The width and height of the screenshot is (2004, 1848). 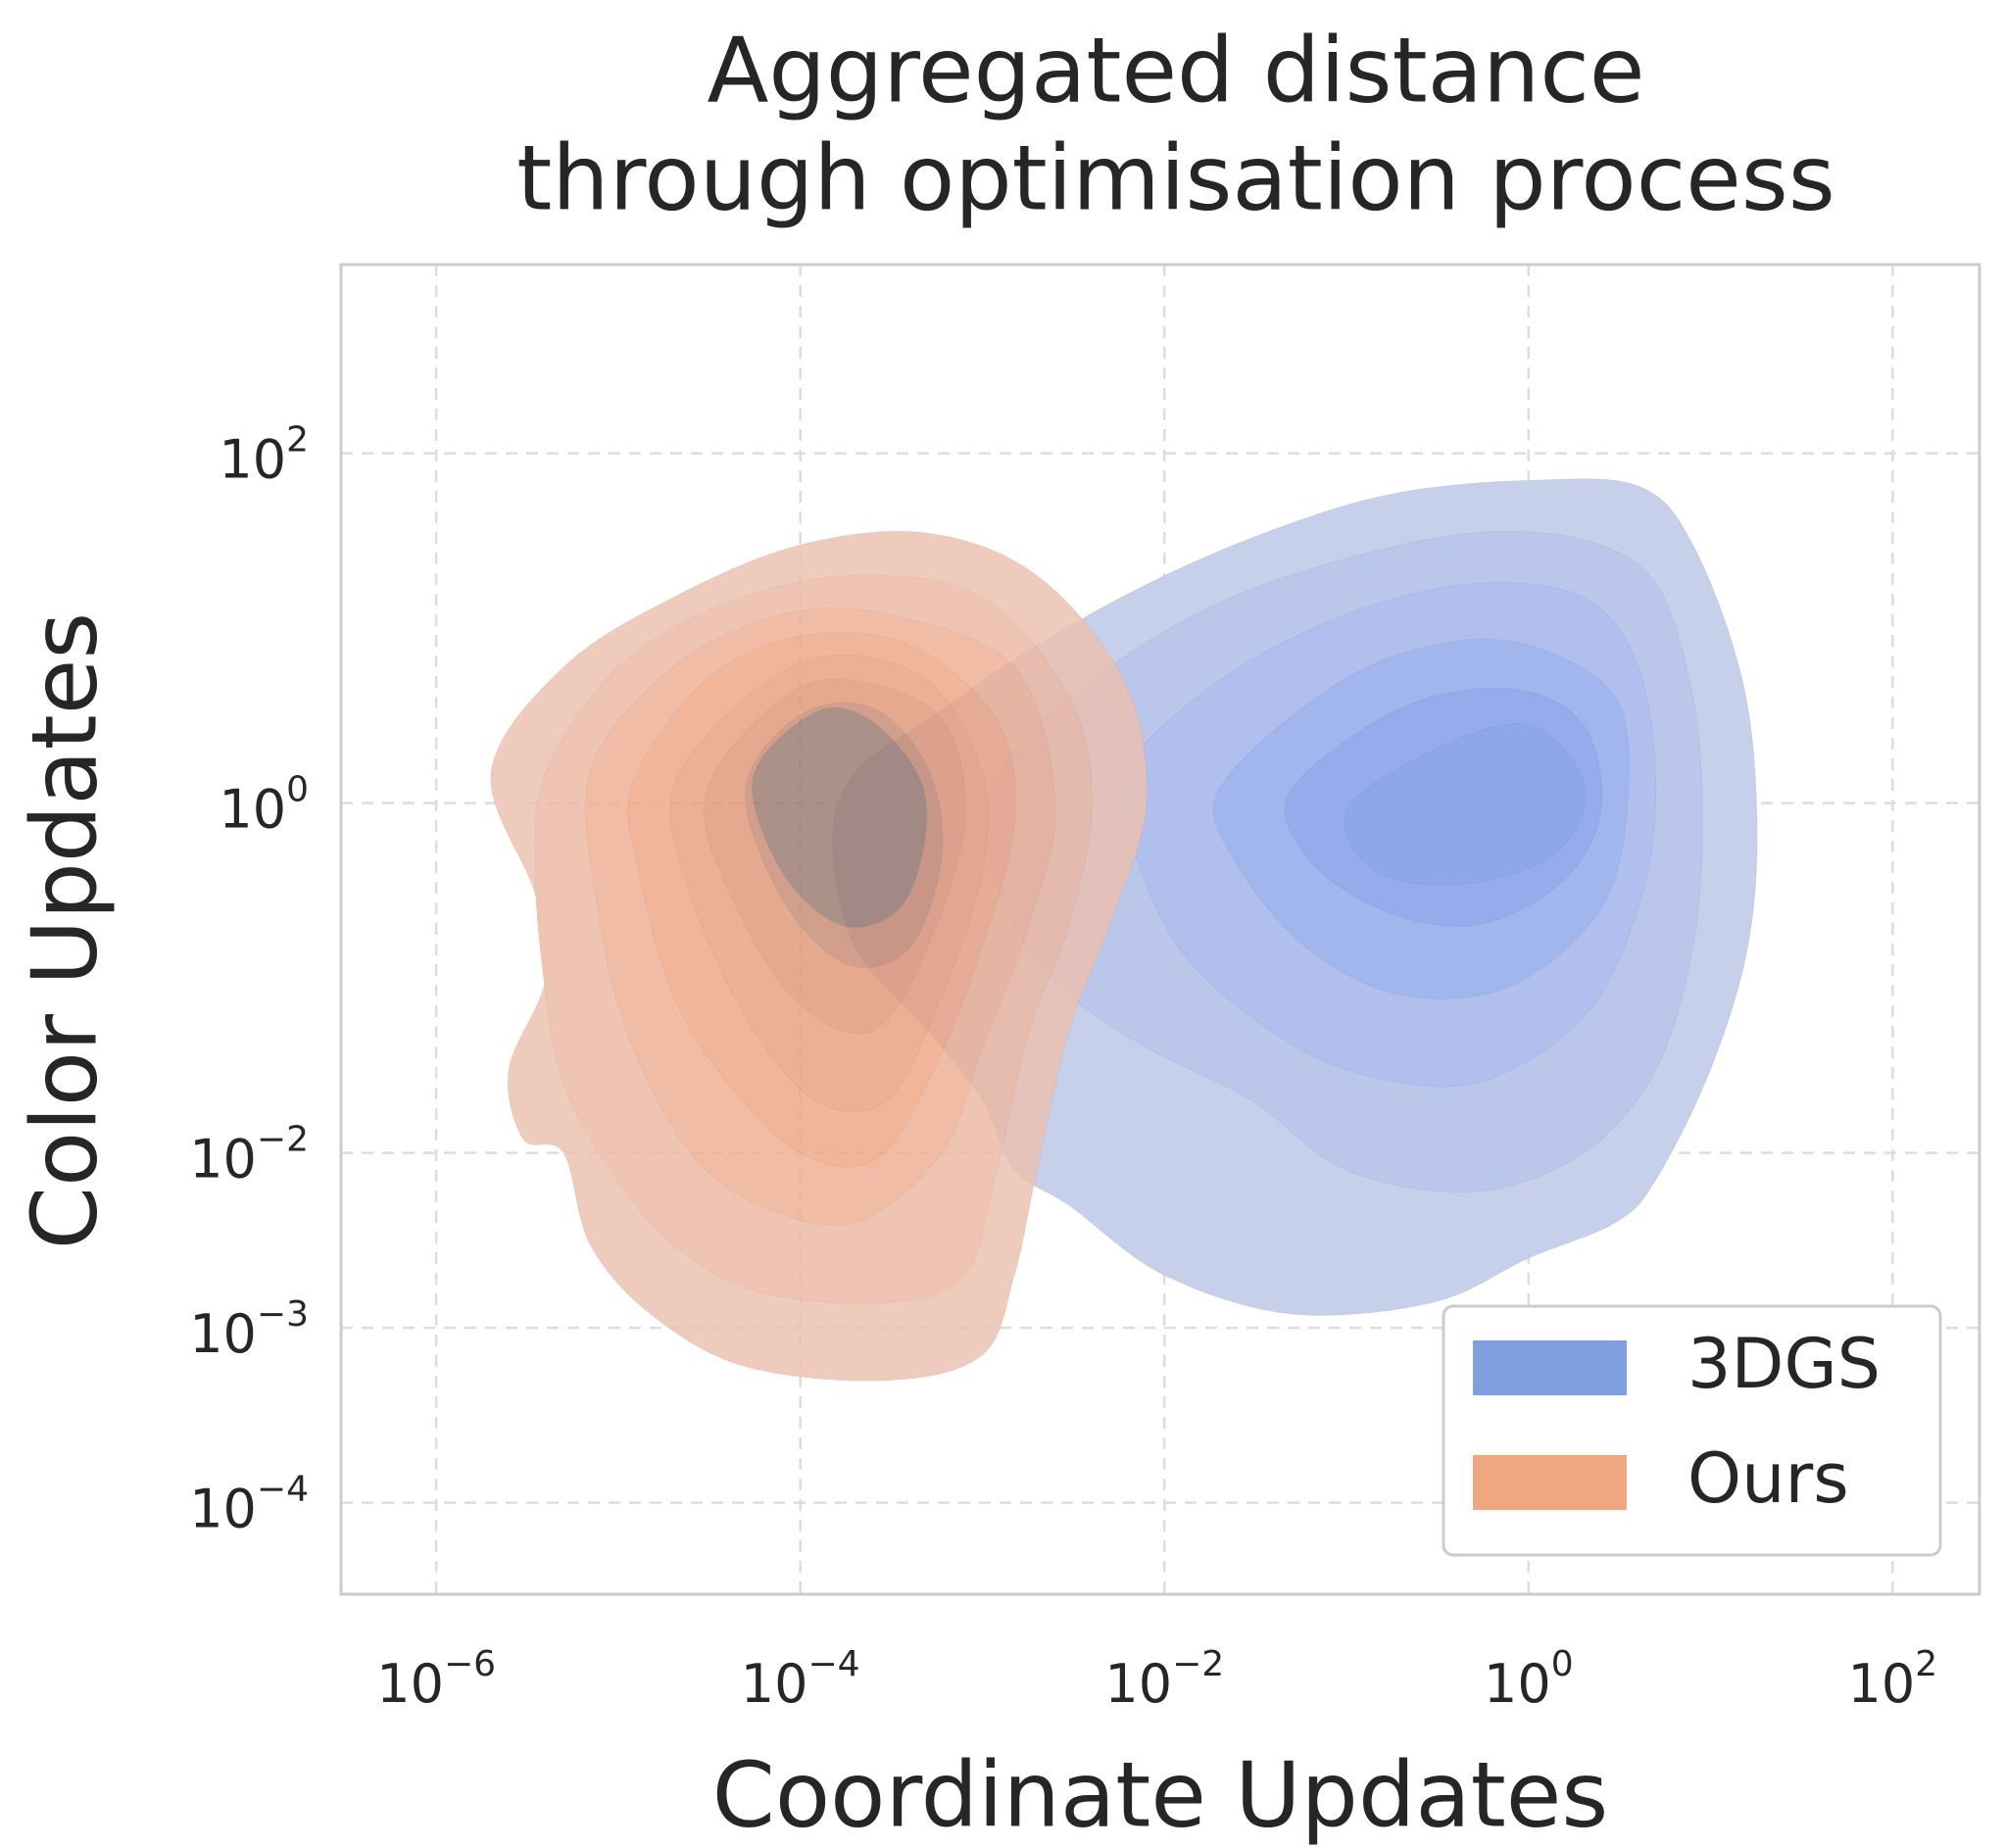 I want to click on x-tick-label-1: 10⁻⁴, so click(x=800, y=1680).